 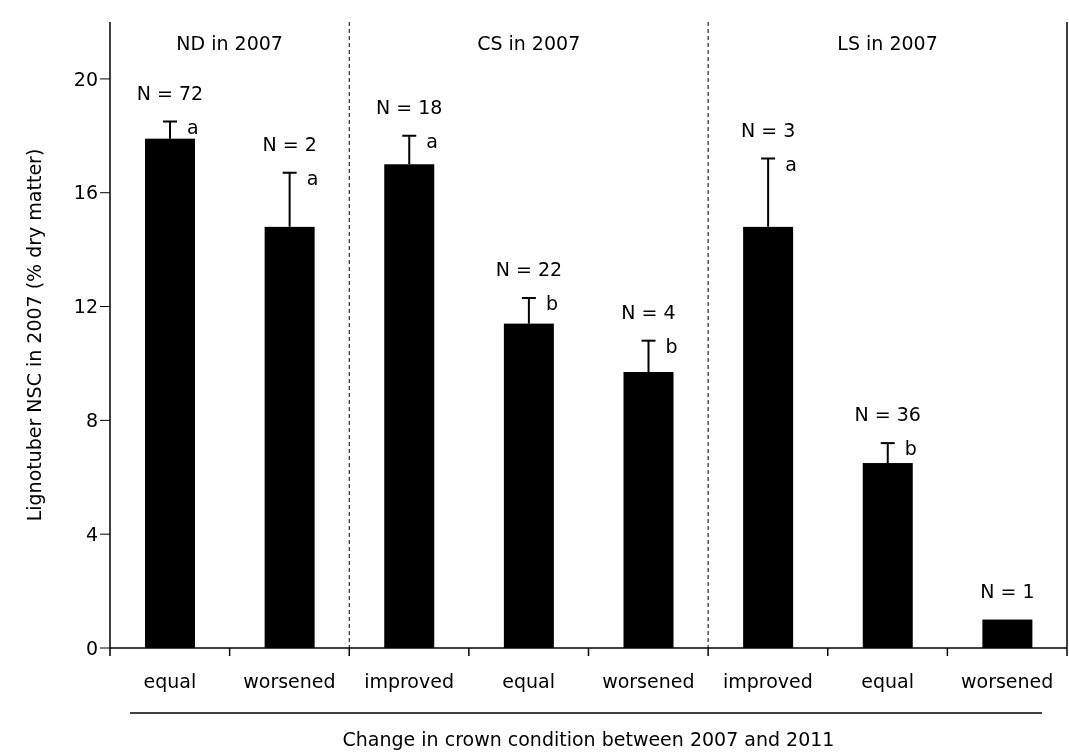 I want to click on annotation: N = 36, so click(x=887, y=414).